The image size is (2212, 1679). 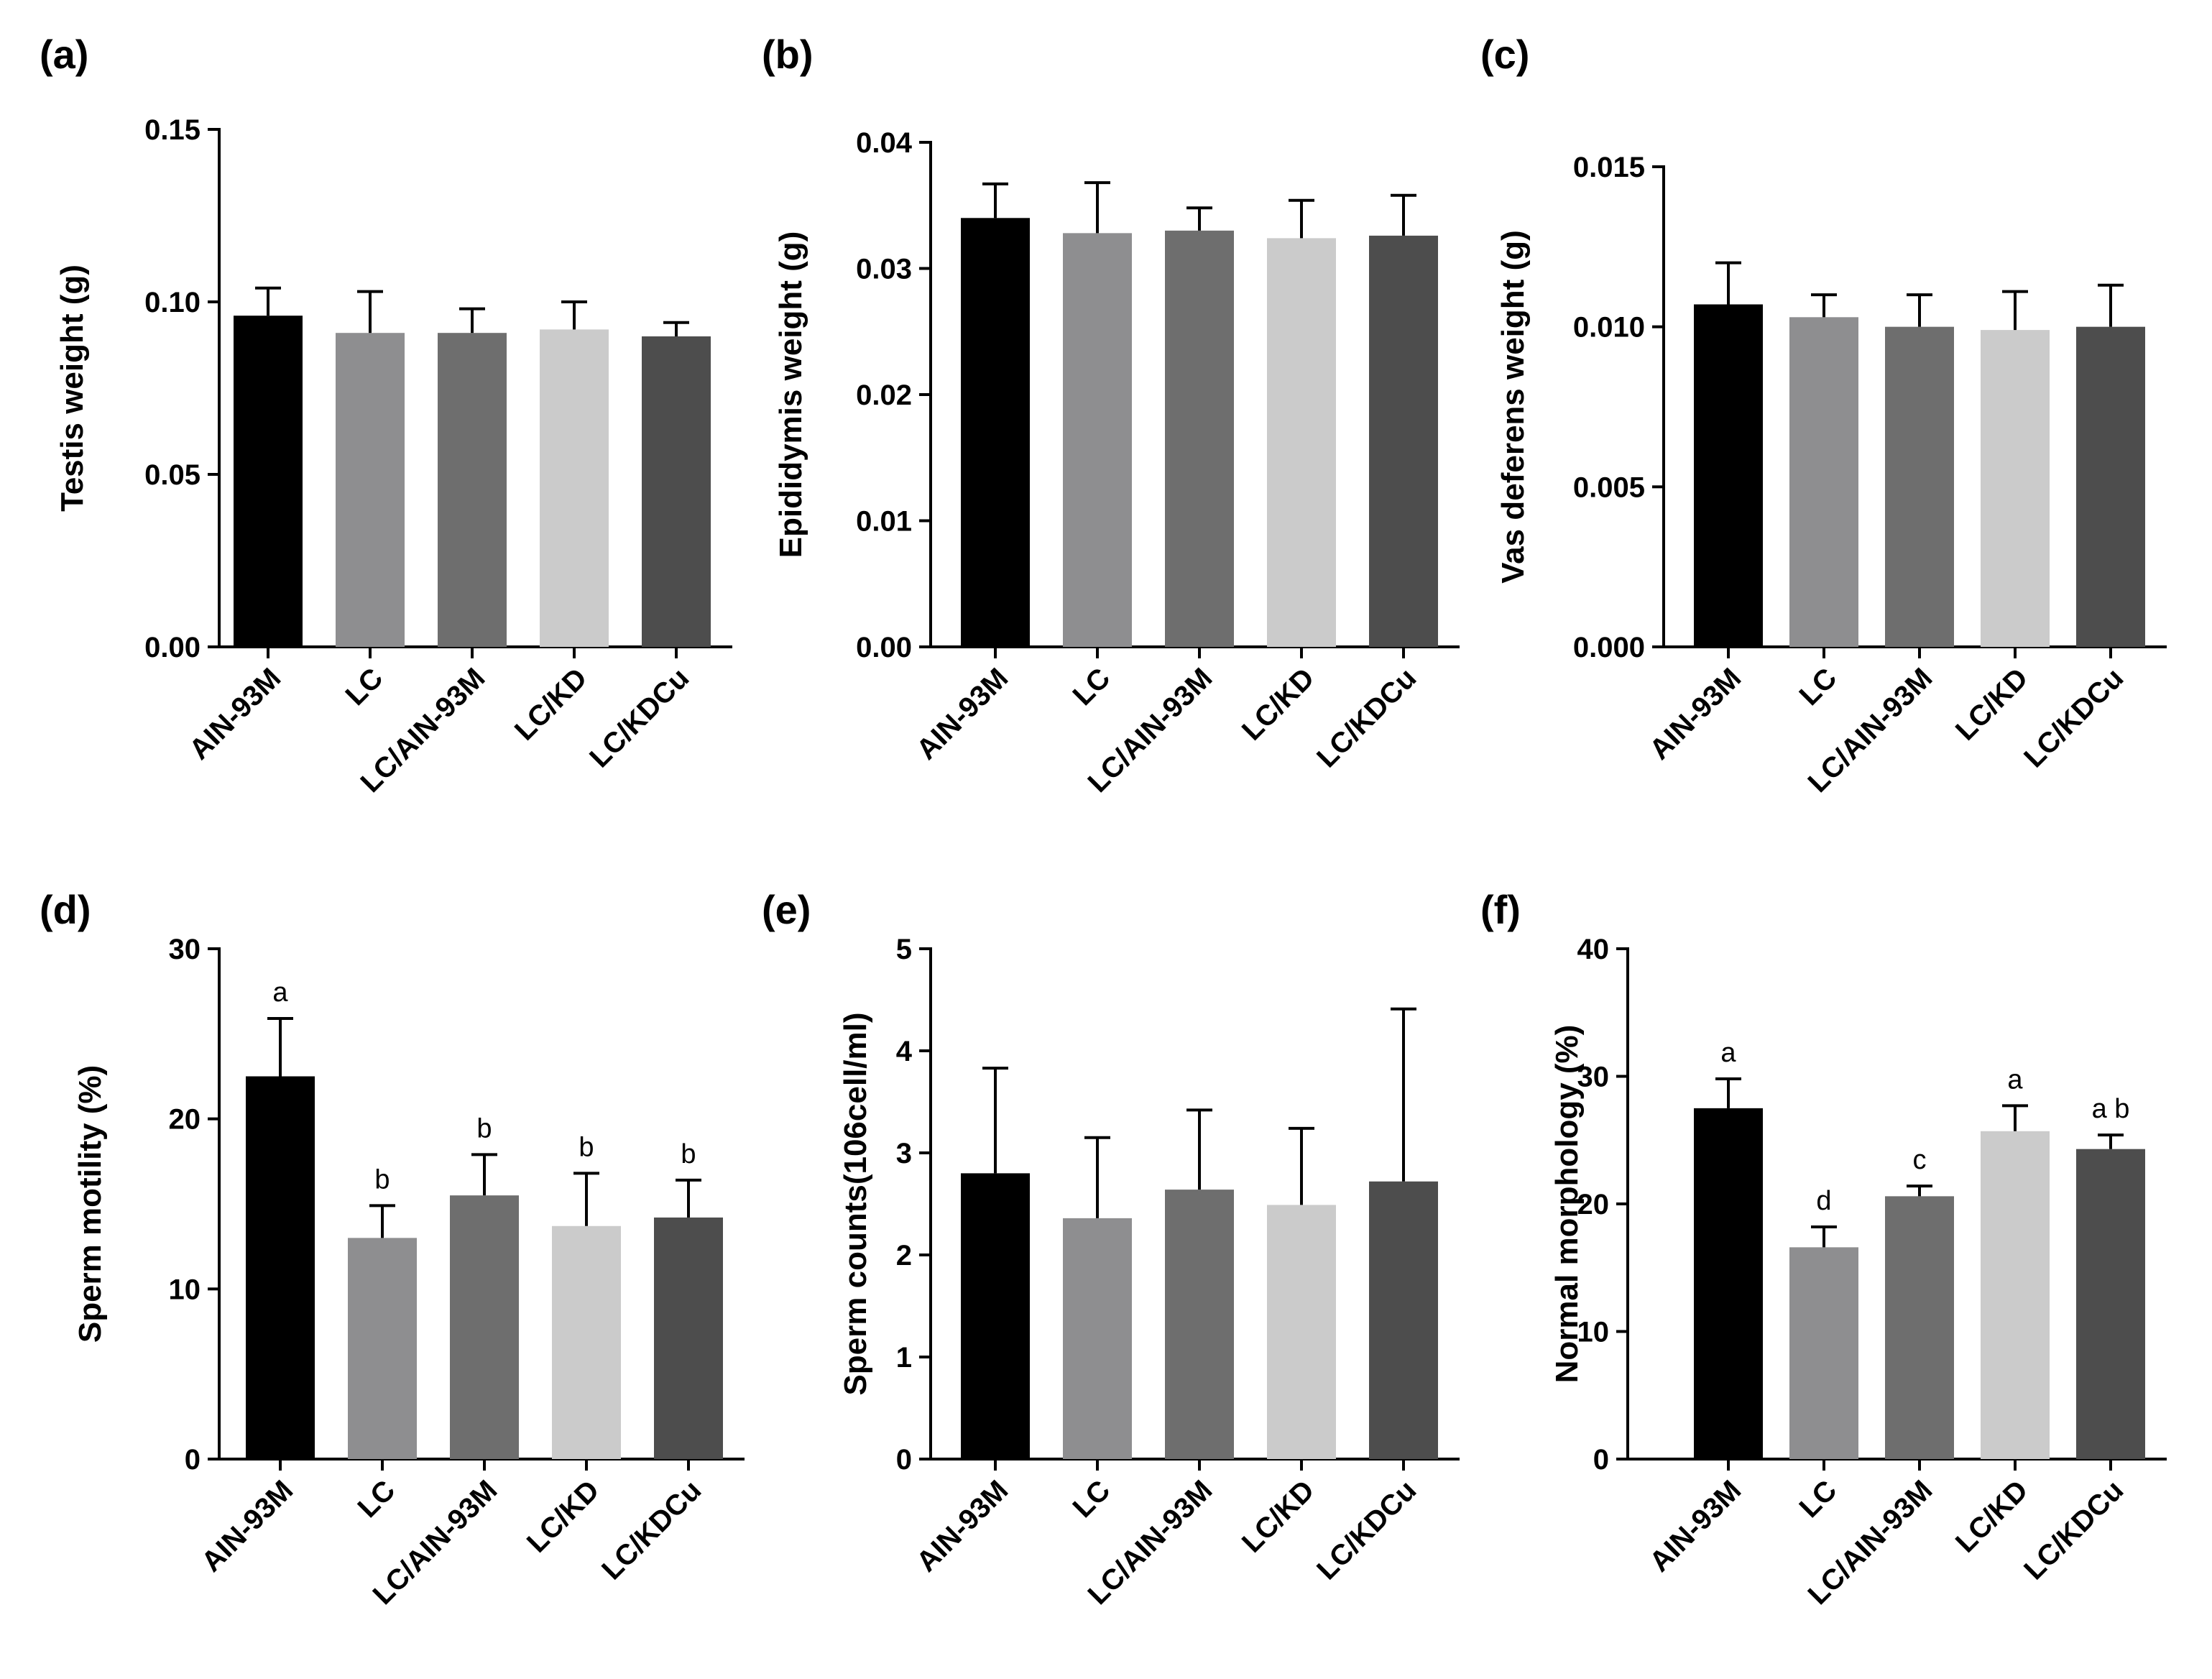 I want to click on panel-a-y-tick-label: 0.00, so click(x=172, y=647).